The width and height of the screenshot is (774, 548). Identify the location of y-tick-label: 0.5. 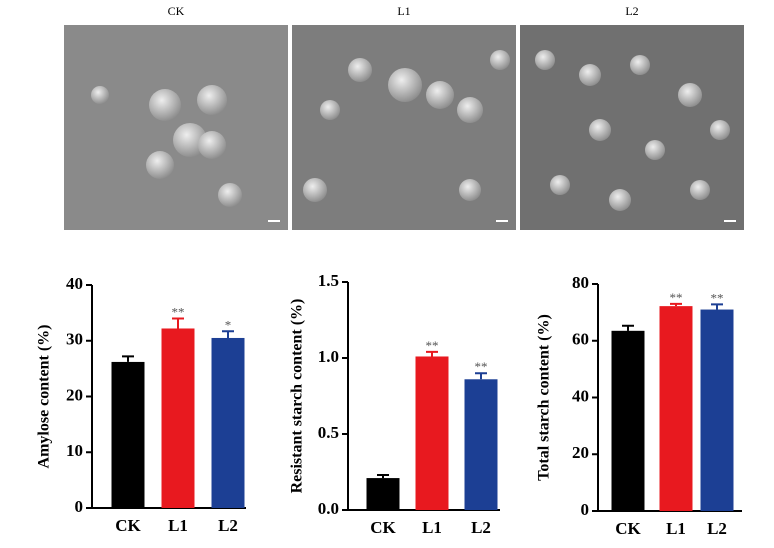
(328, 432).